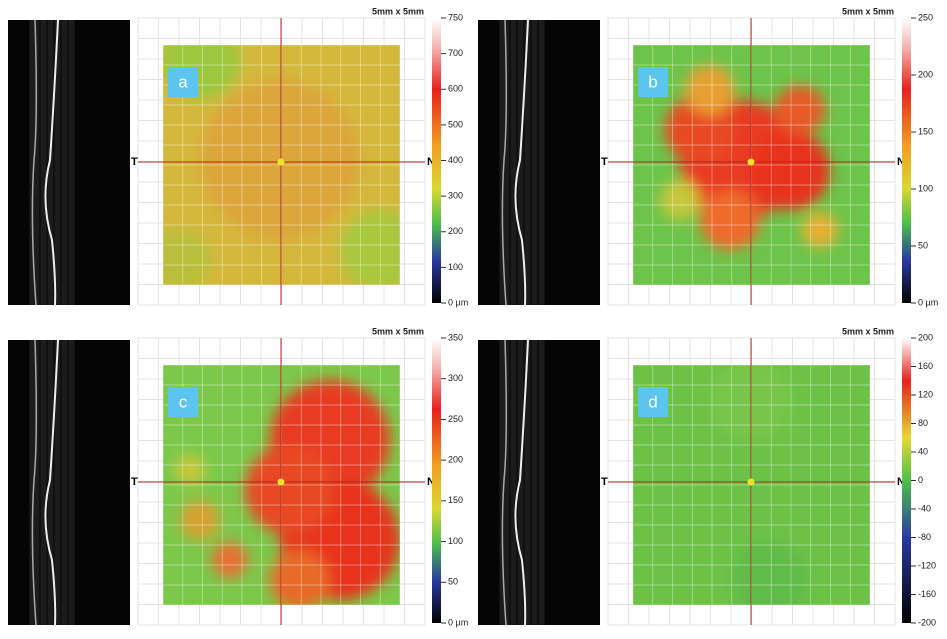  I want to click on colorbar-label: 120, so click(925, 394).